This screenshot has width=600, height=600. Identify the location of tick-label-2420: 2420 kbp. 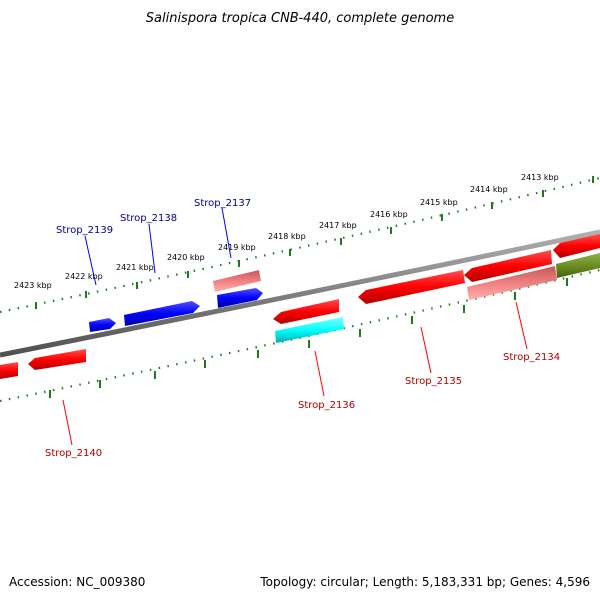
(186, 257).